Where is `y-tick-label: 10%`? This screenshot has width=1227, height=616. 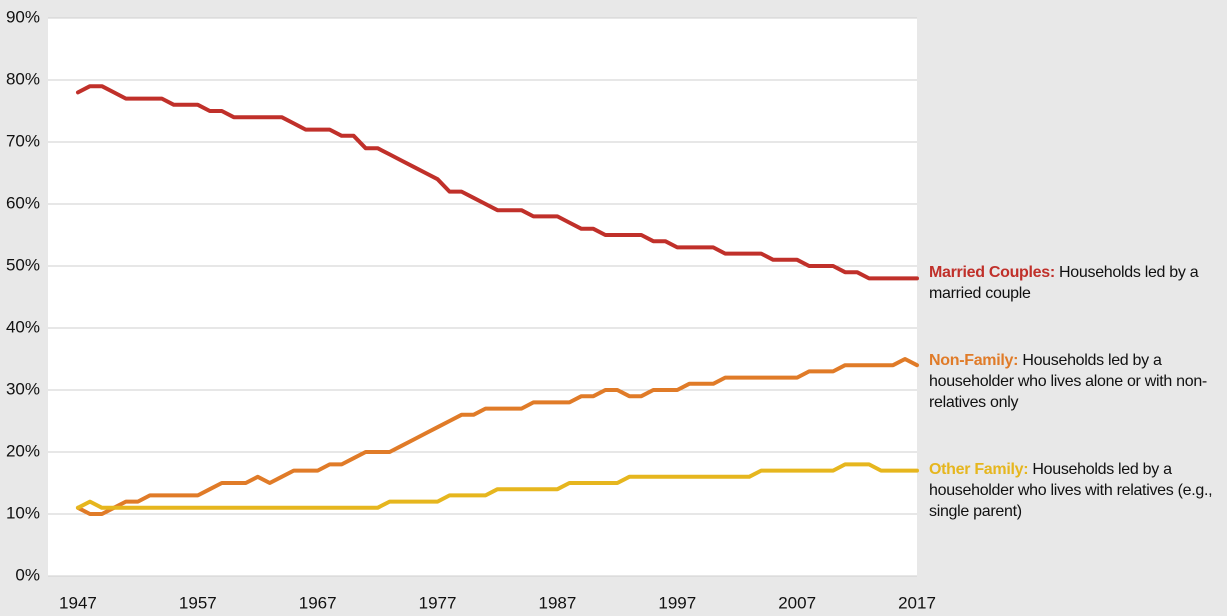
y-tick-label: 10% is located at coordinates (23, 512).